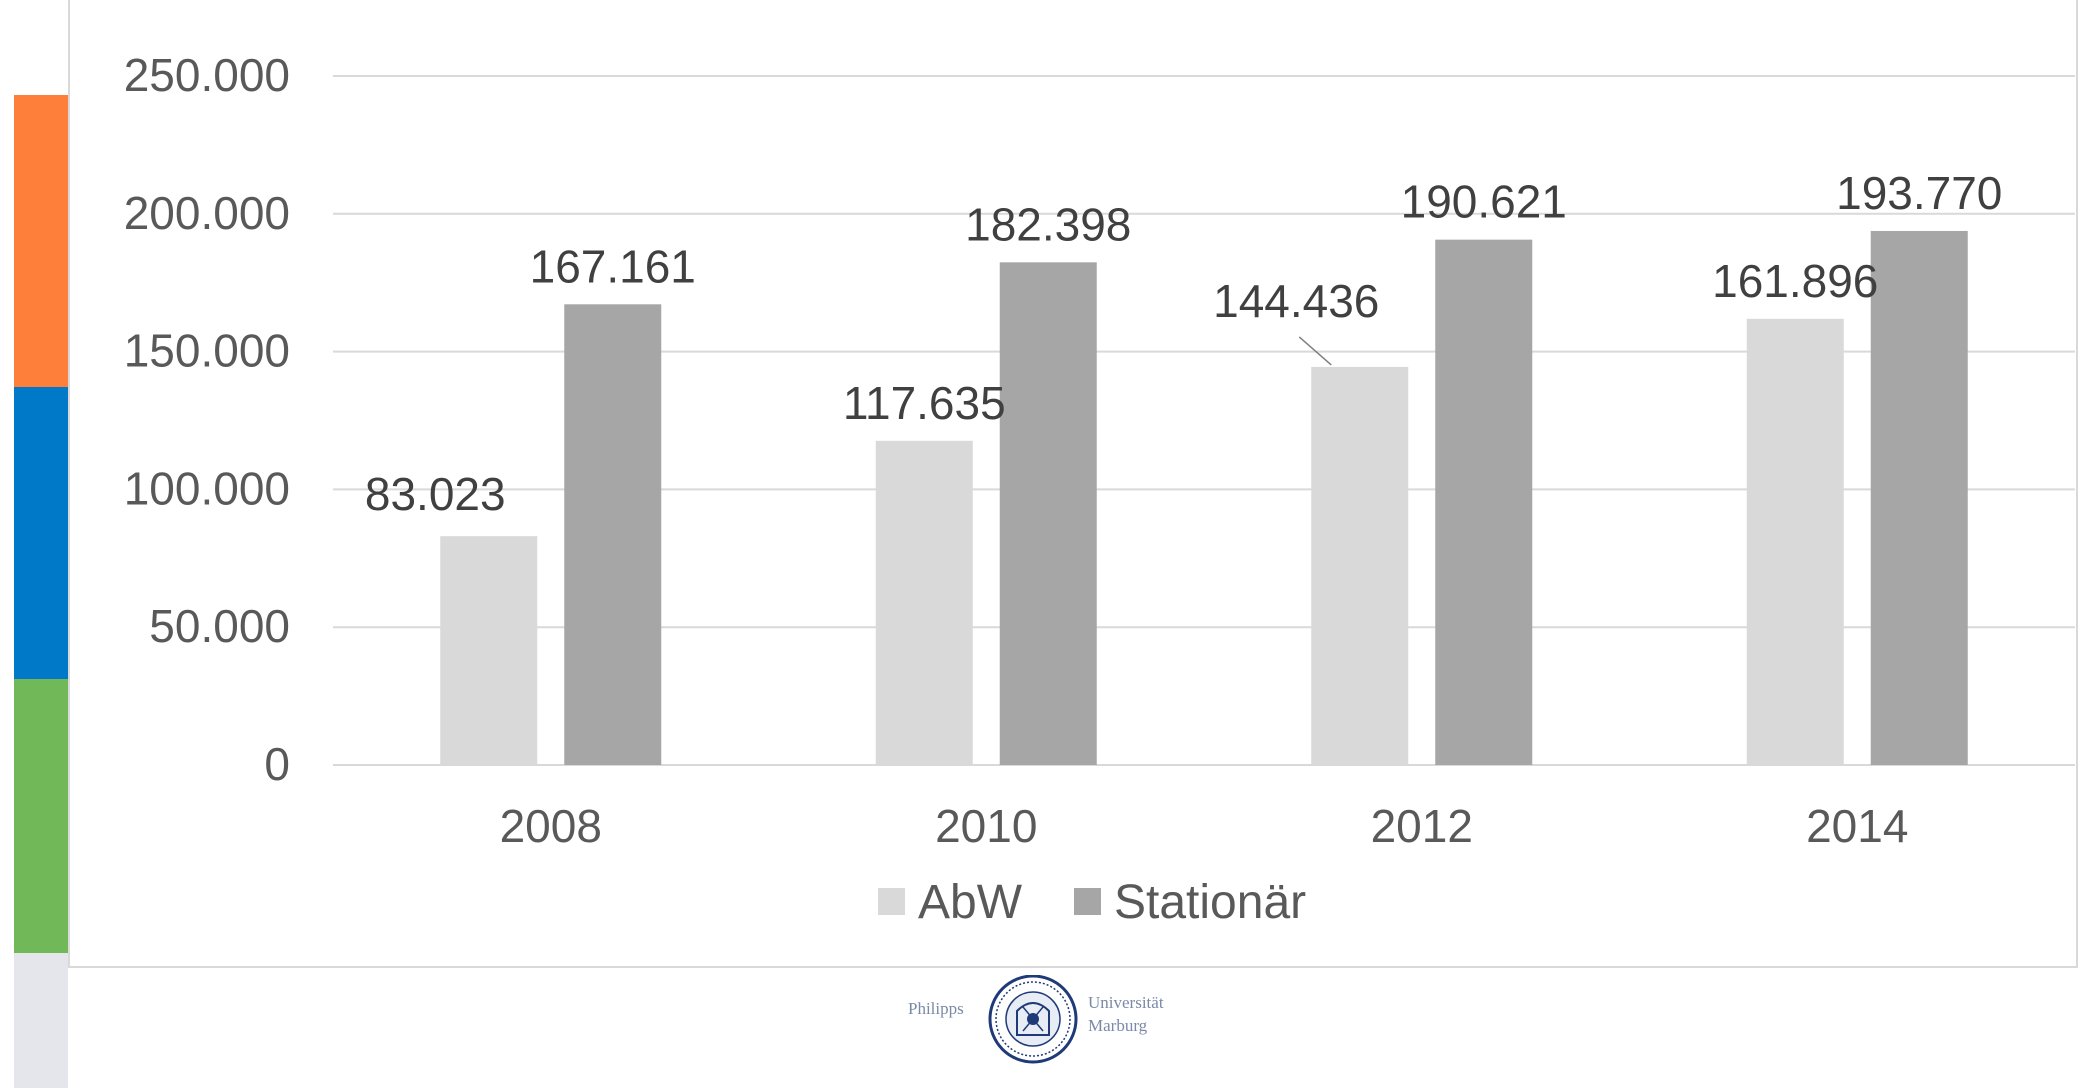 Image resolution: width=2078 pixels, height=1088 pixels. Describe the element at coordinates (1210, 902) in the screenshot. I see `legend-label: Stationär` at that location.